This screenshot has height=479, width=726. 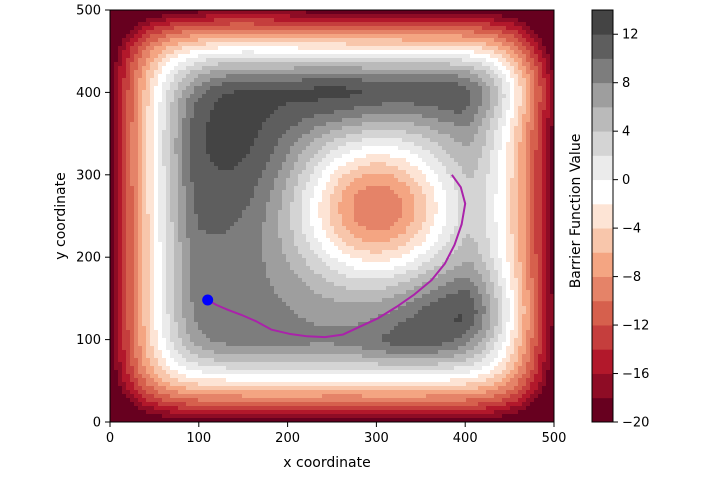 What do you see at coordinates (326, 463) in the screenshot?
I see `x-axis-label: x coordinate` at bounding box center [326, 463].